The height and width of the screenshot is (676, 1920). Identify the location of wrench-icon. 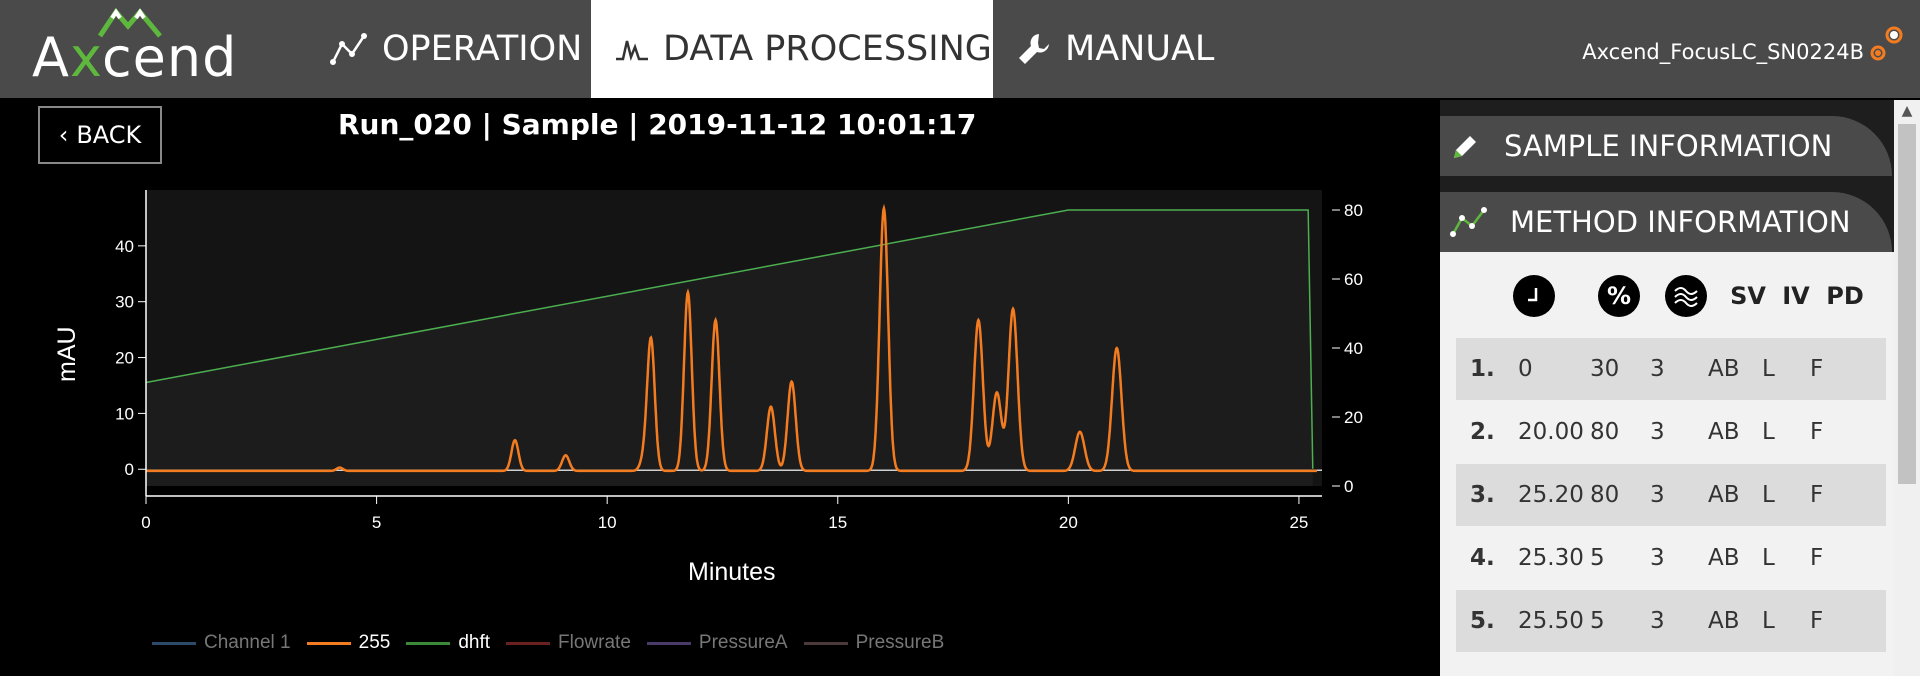
(1034, 49).